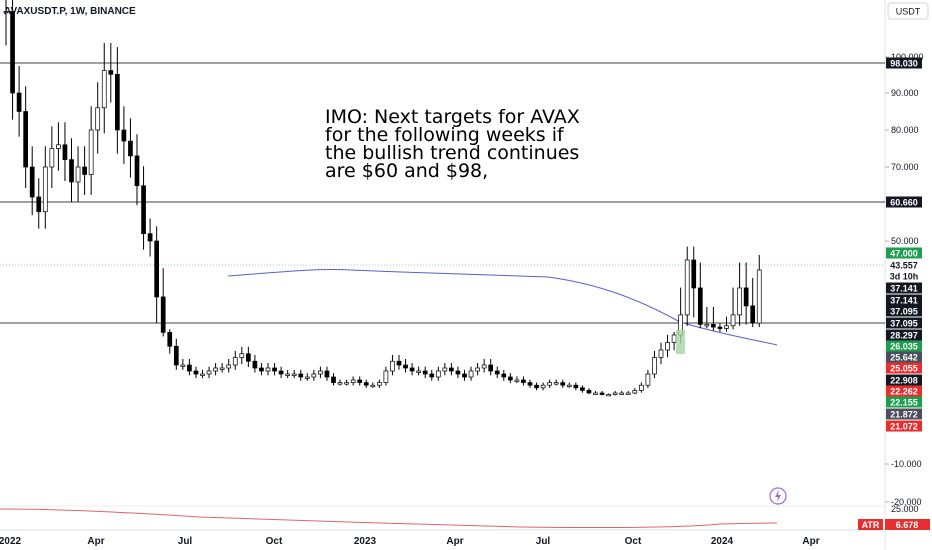  What do you see at coordinates (905, 93) in the screenshot?
I see `y-tick-label: 90.000` at bounding box center [905, 93].